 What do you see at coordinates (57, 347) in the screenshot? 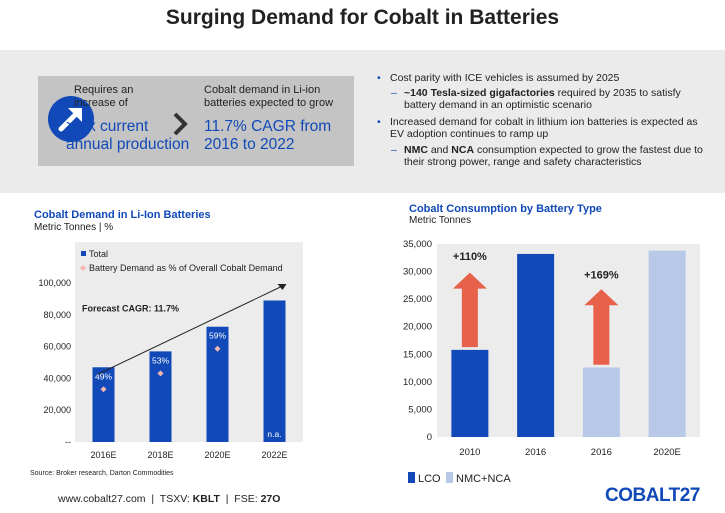
I see `chart1-ytick-label: 60,000` at bounding box center [57, 347].